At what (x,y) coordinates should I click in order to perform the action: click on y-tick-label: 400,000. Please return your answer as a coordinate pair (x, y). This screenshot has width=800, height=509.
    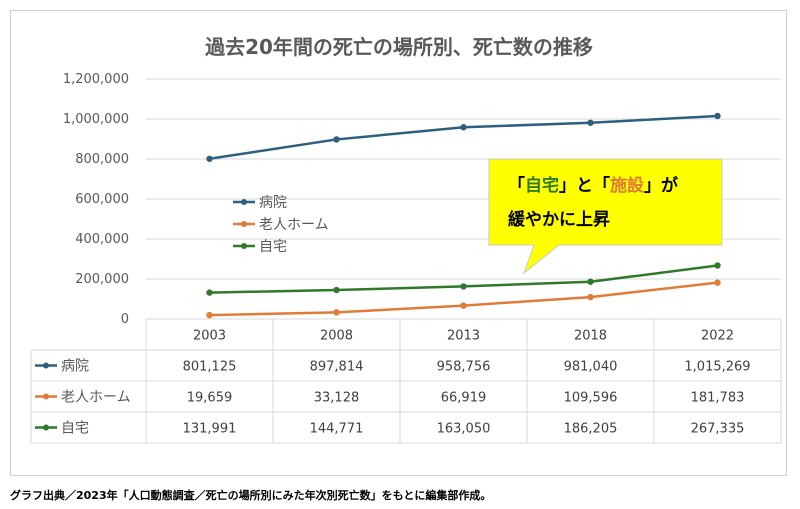
    Looking at the image, I should click on (102, 239).